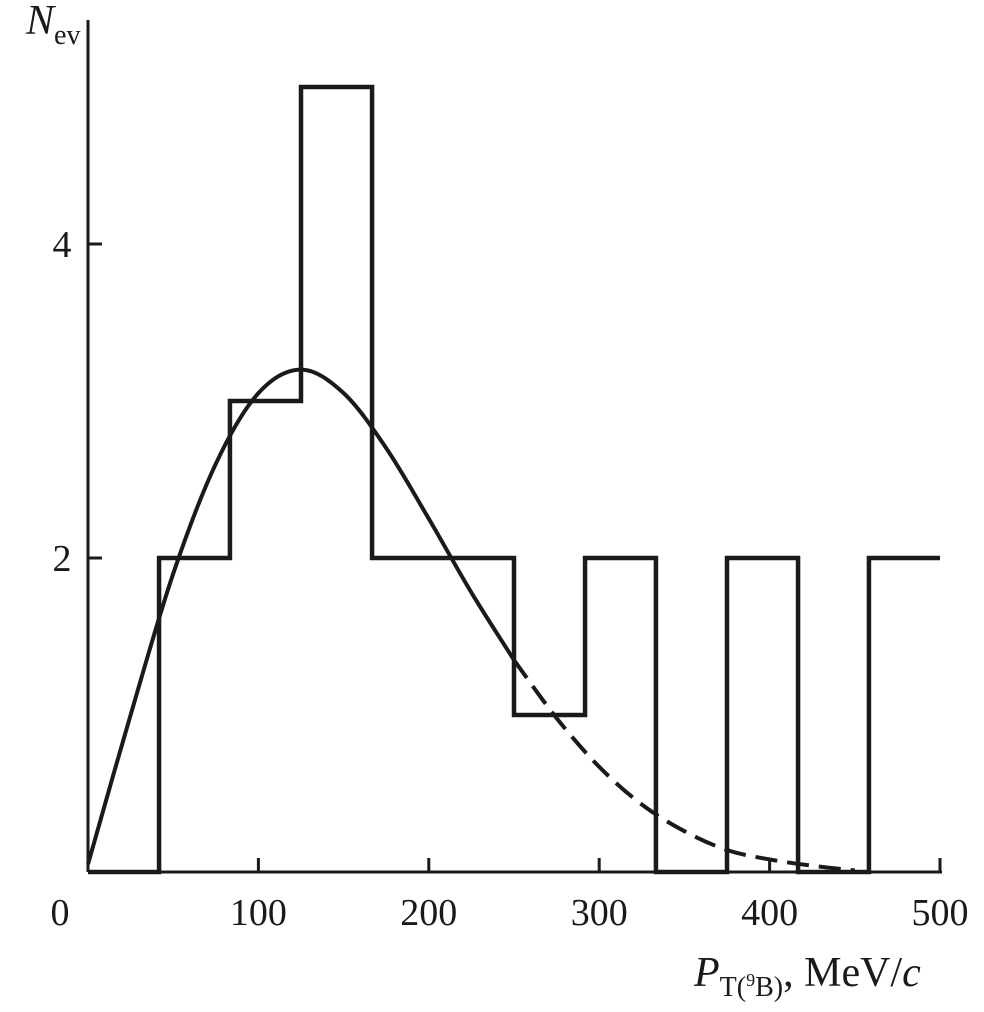 This screenshot has width=984, height=1012. I want to click on y-axis-symbol: N, so click(40, 22).